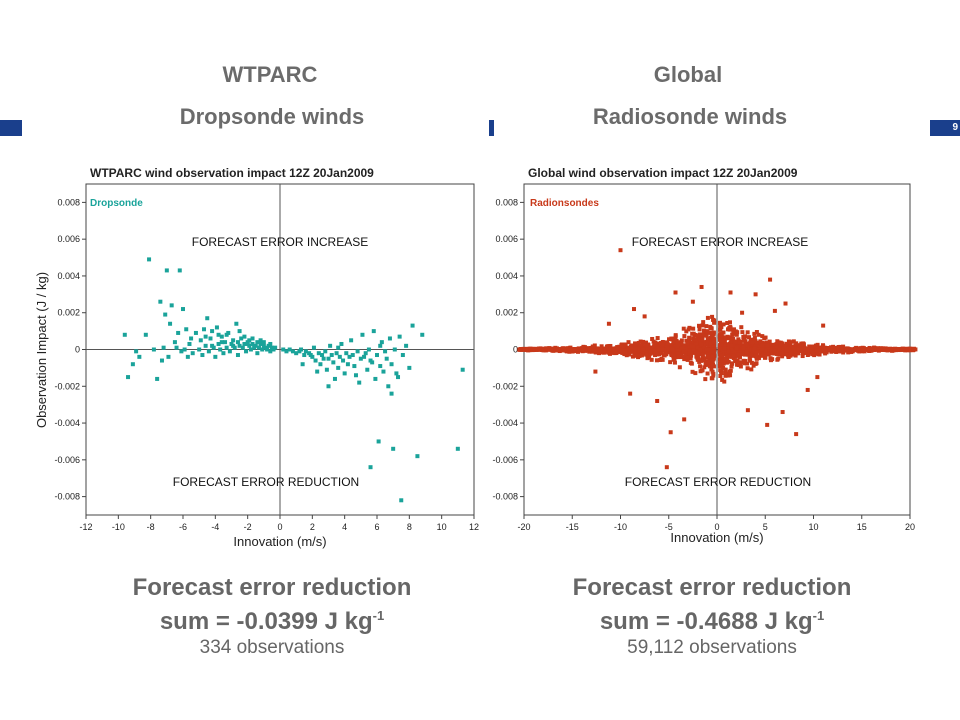  I want to click on header-accent-bar-left, so click(11, 128).